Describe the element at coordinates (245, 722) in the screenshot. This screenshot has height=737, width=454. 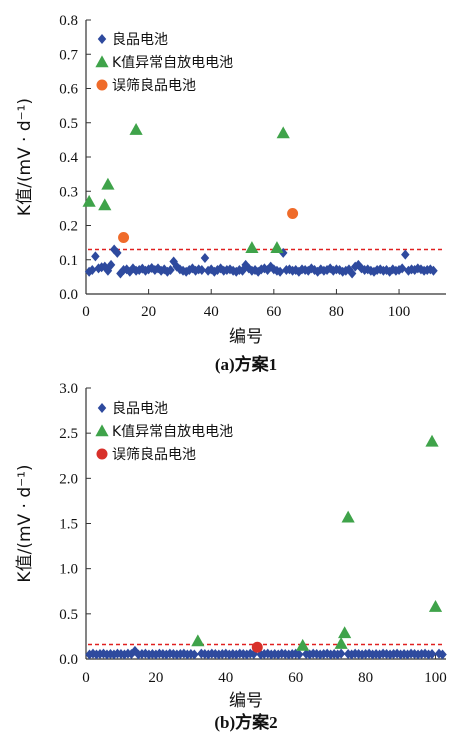
I see `panel-caption: (b)方案2` at that location.